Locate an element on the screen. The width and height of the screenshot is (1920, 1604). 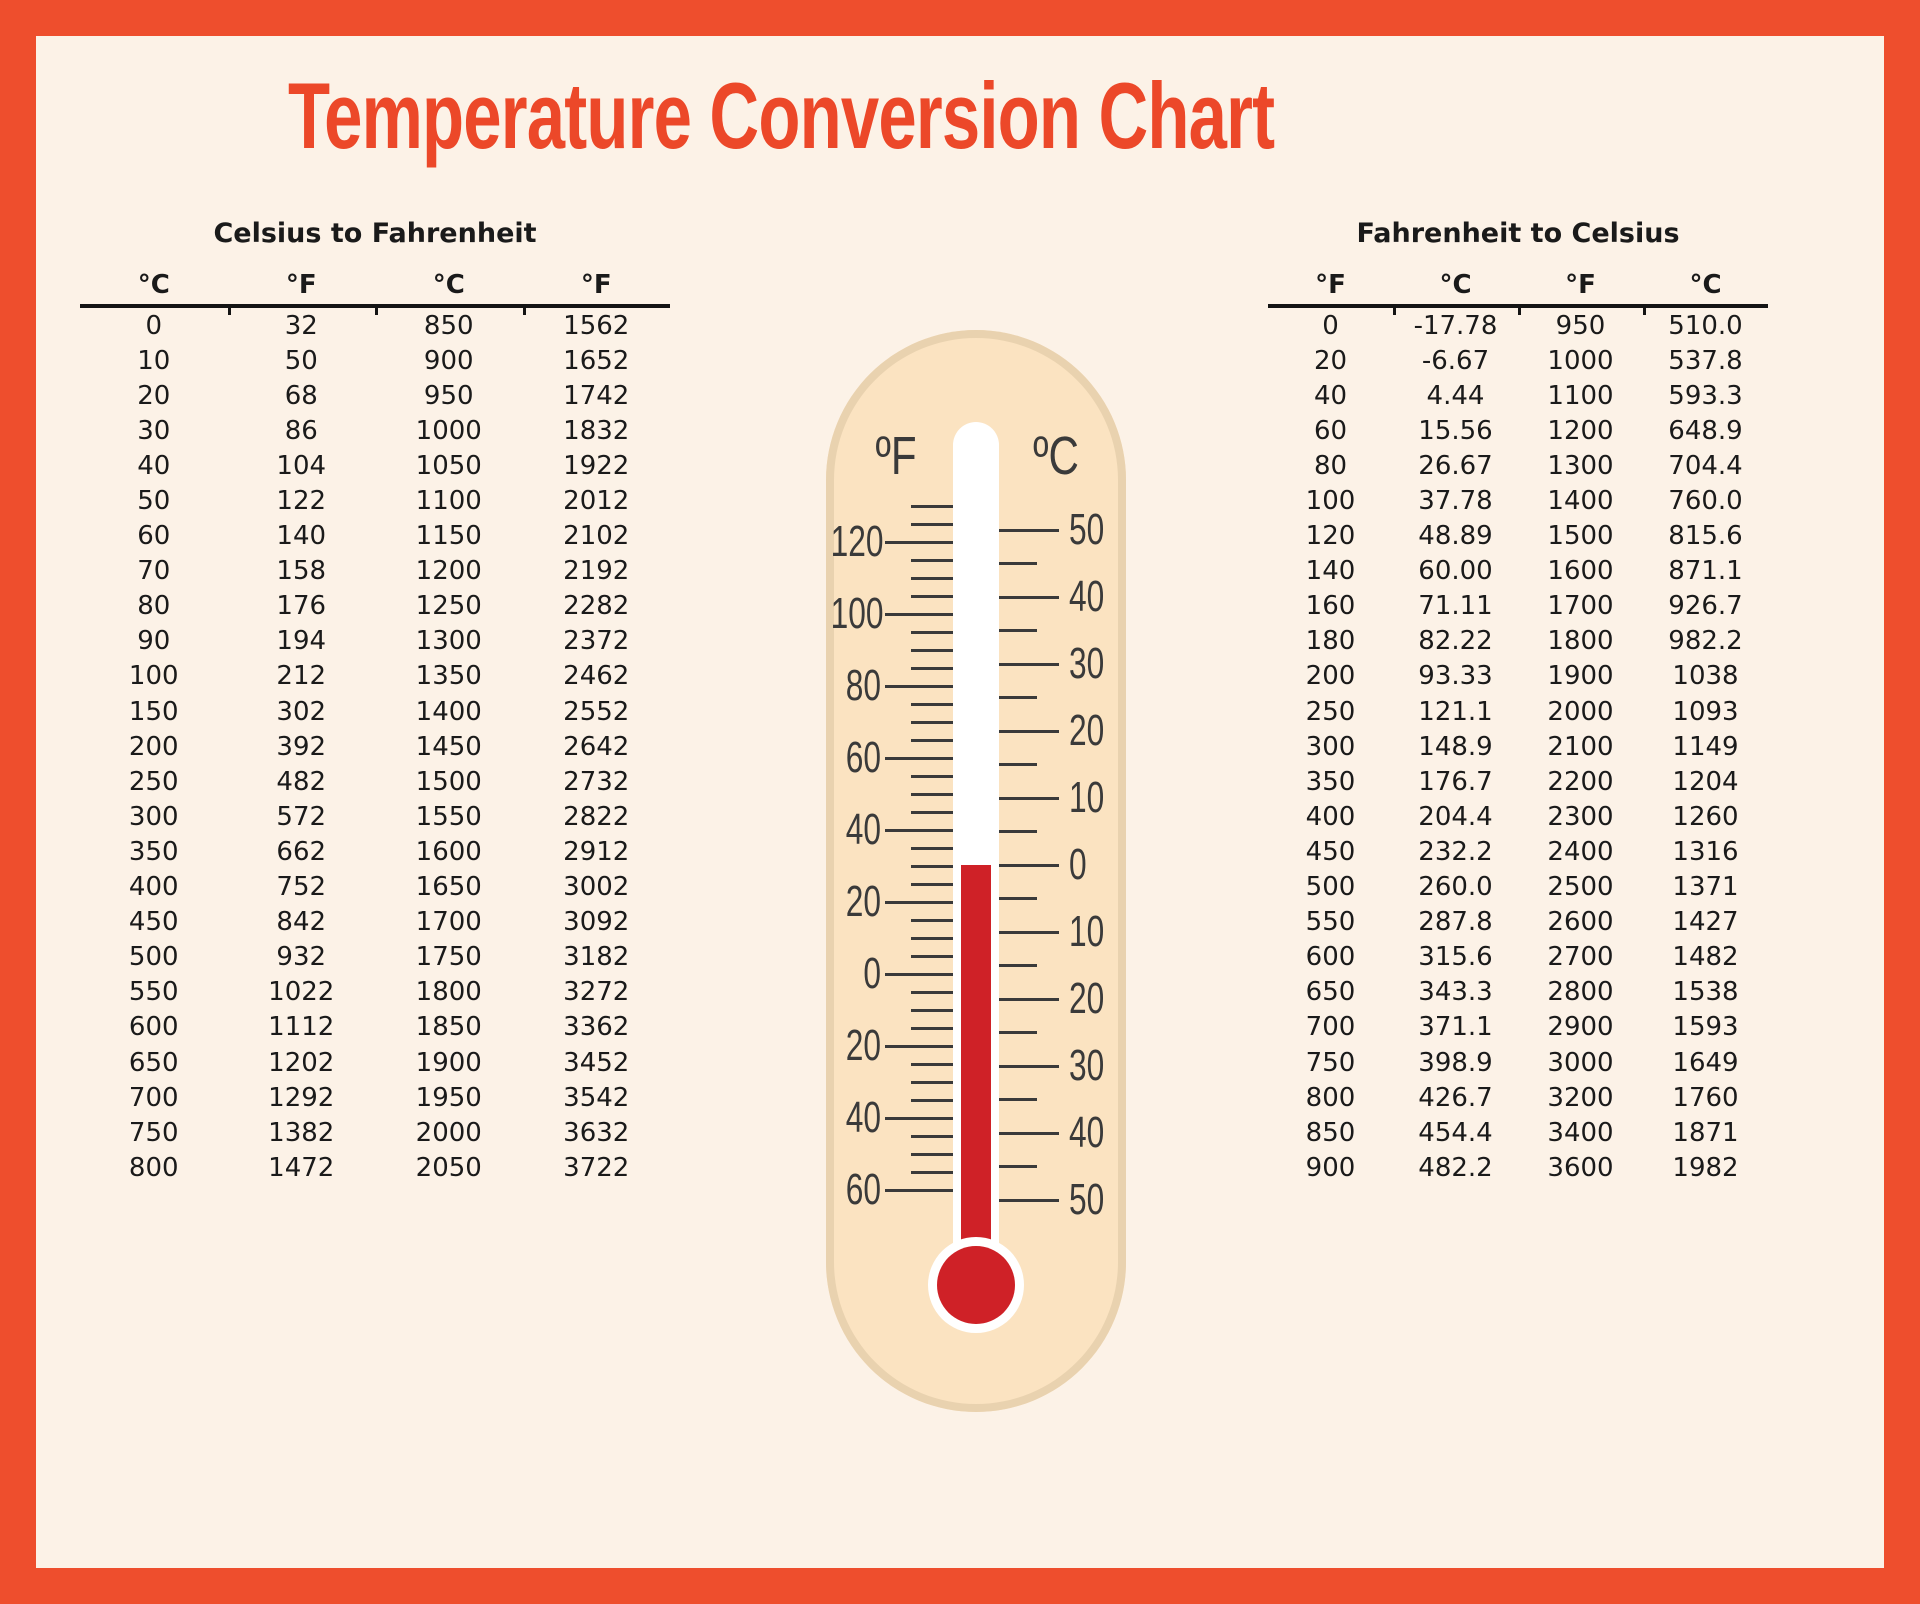
table-cell: 1562 is located at coordinates (596, 325).